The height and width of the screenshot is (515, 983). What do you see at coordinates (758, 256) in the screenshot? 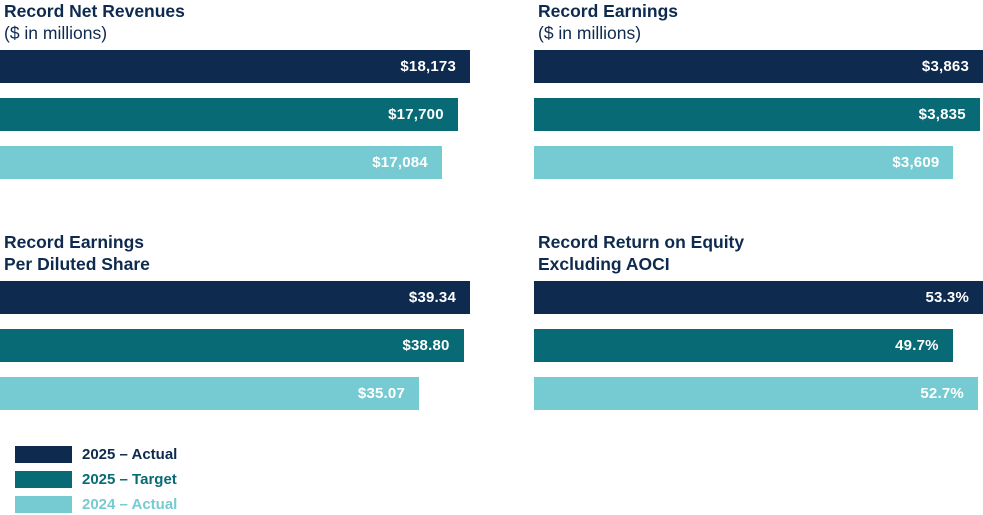
I see `chart-header: Record Return on Equity Excluding AOCI` at bounding box center [758, 256].